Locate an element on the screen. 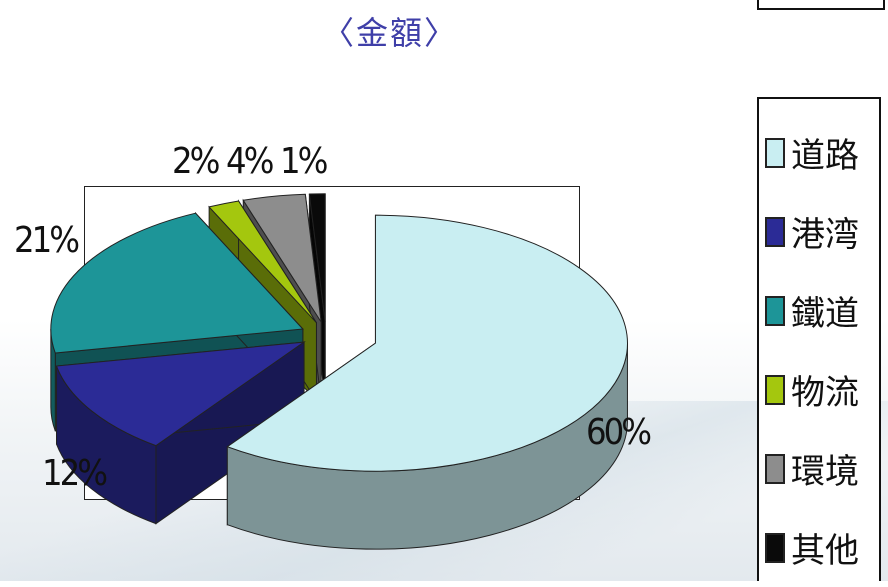 This screenshot has width=888, height=587. legend-label: 其他 is located at coordinates (825, 551).